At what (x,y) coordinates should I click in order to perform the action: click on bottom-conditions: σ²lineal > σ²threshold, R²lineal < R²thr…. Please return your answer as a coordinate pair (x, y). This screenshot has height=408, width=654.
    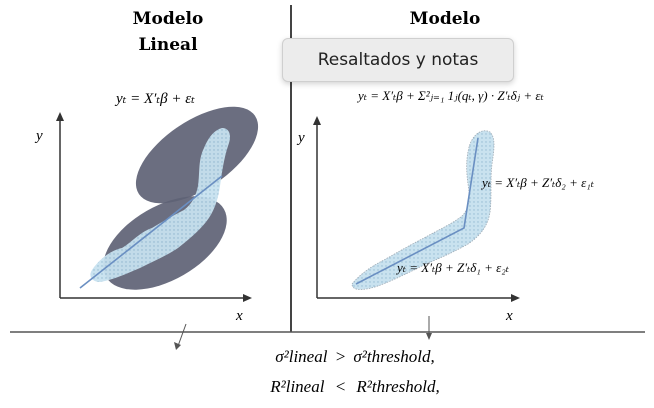
    Looking at the image, I should click on (354, 371).